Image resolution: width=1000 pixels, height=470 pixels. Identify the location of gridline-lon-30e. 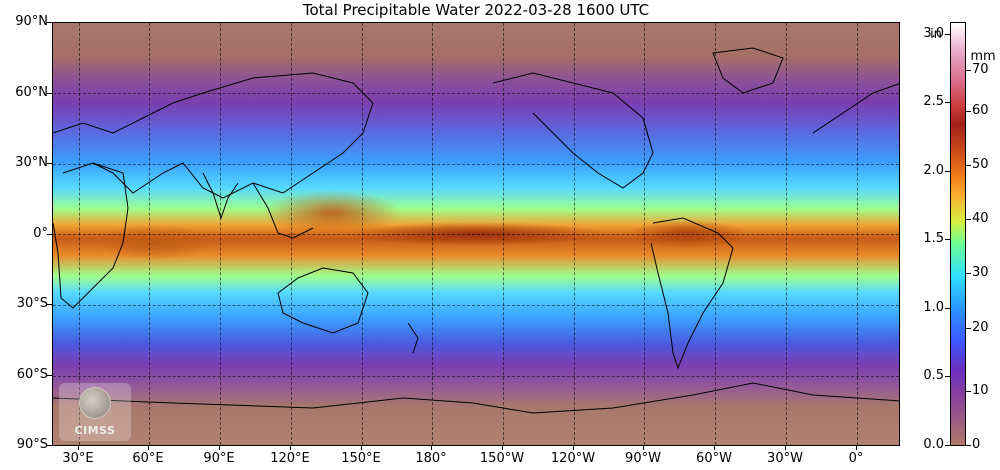
(79, 234).